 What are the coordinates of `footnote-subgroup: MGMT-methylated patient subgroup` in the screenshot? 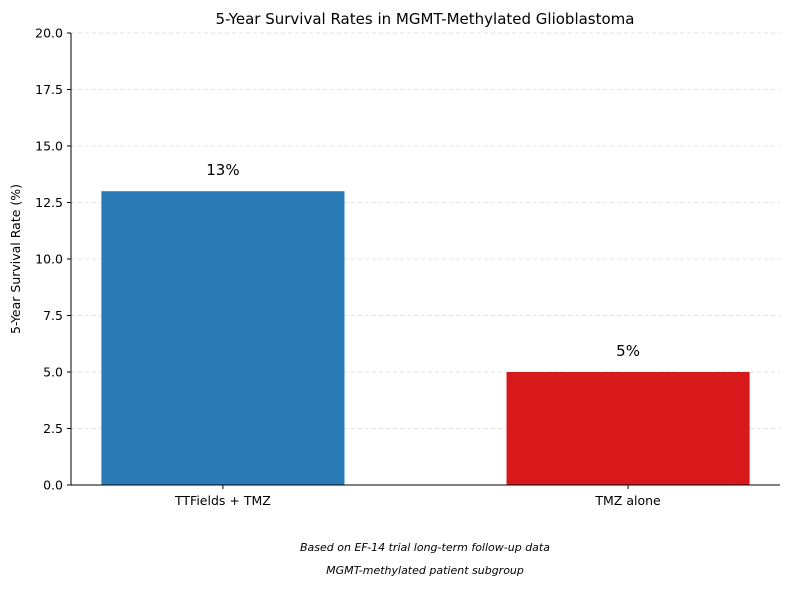 It's located at (425, 570).